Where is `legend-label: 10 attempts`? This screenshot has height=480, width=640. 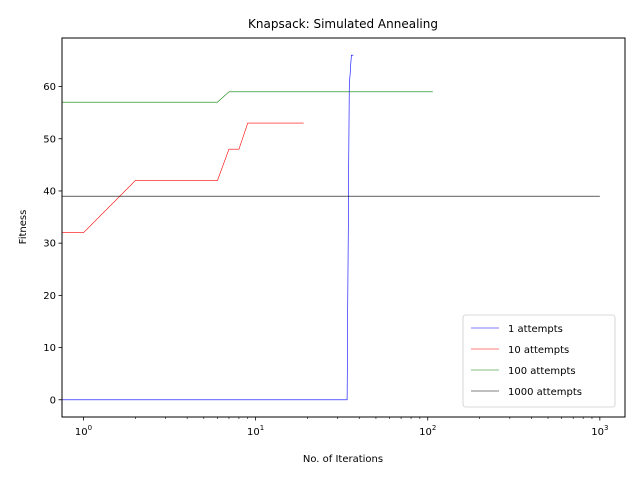
legend-label: 10 attempts is located at coordinates (538, 350).